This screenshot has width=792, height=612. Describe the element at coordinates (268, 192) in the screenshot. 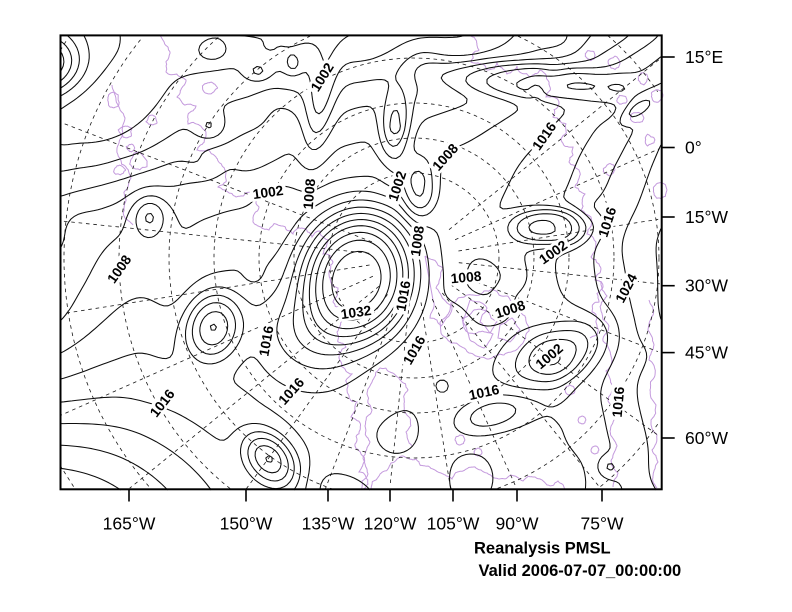

I see `svg-text: 1002` at that location.